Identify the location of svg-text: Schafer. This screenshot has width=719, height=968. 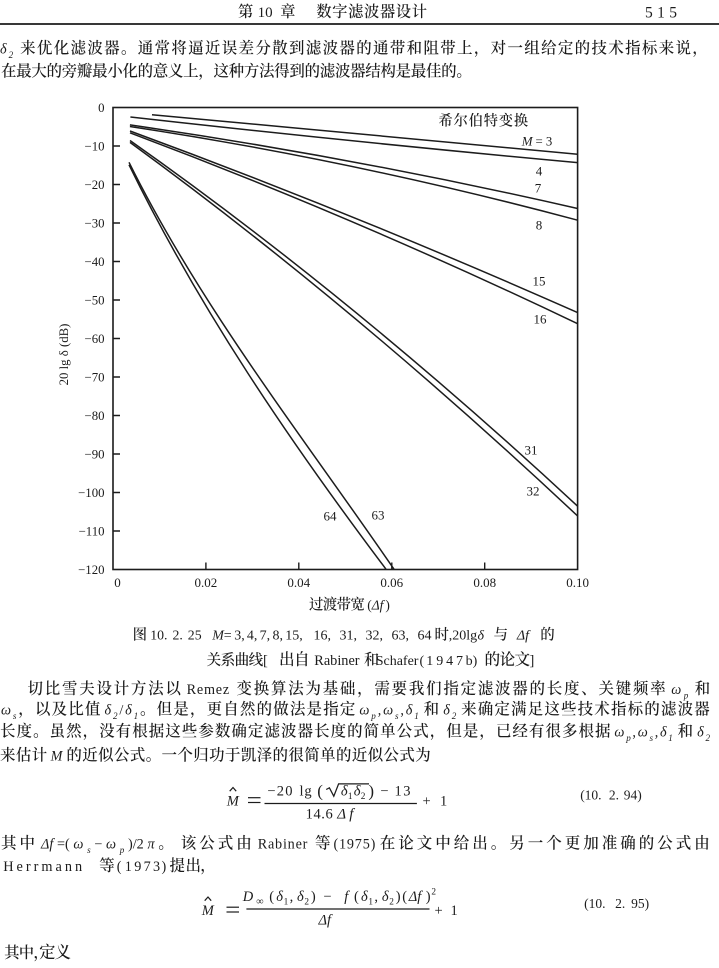
(397, 661).